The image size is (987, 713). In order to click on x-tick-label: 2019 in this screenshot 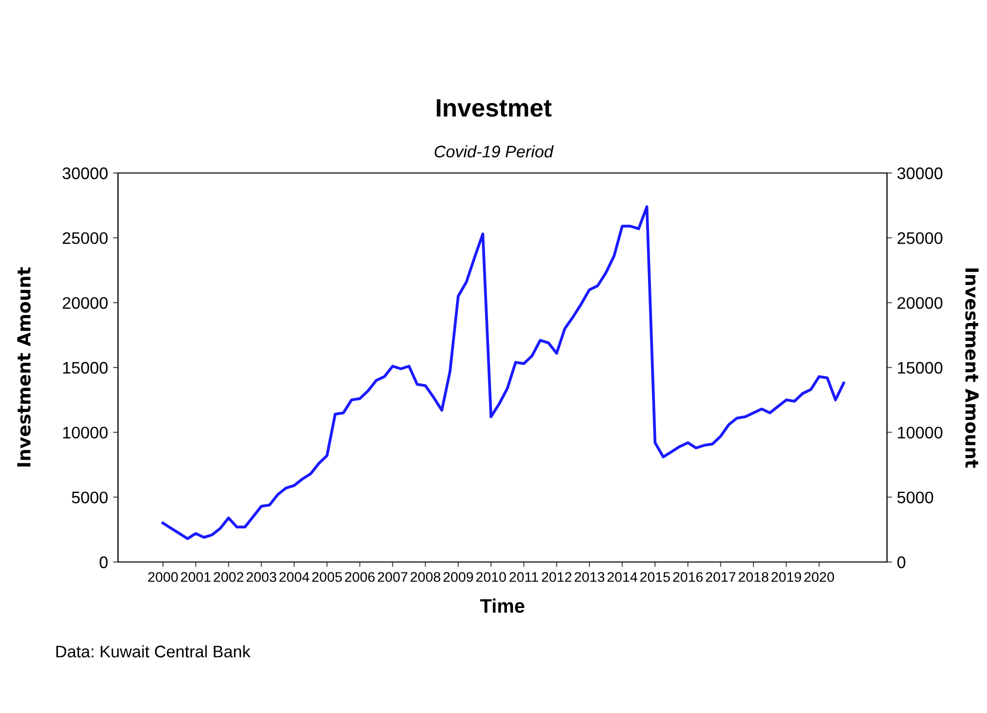, I will do `click(787, 577)`.